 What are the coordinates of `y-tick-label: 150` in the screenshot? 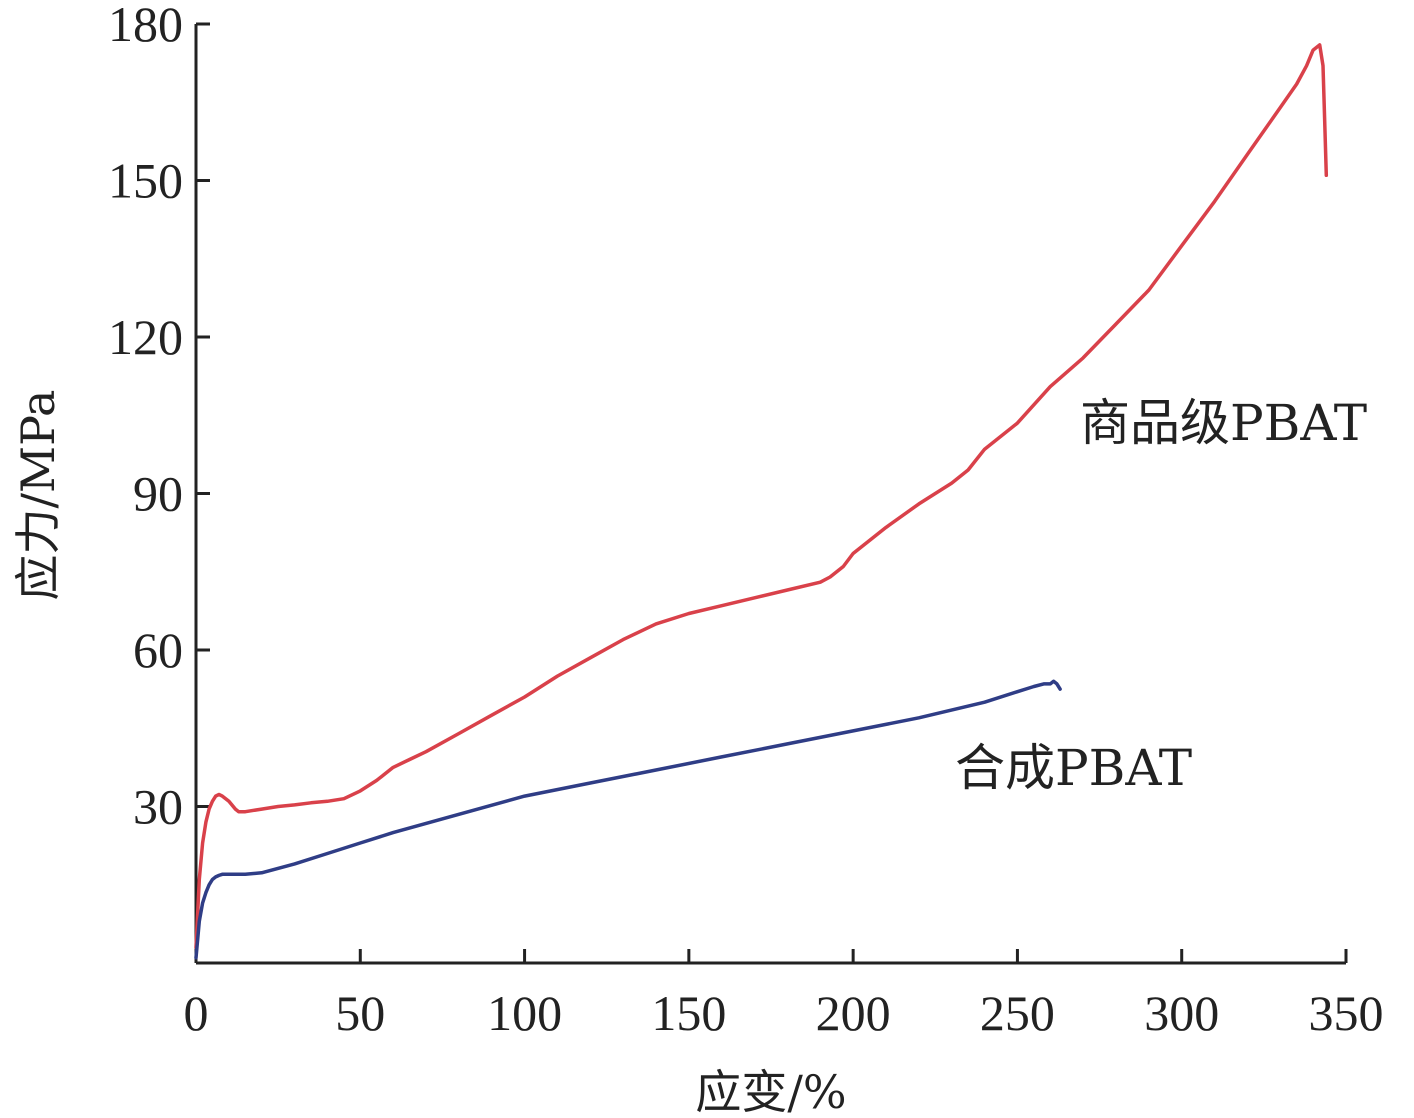 It's located at (145, 181).